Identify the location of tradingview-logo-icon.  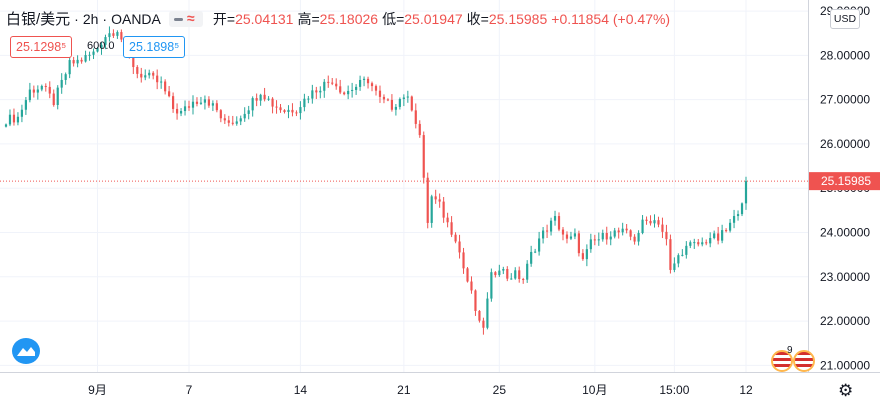
(26, 351).